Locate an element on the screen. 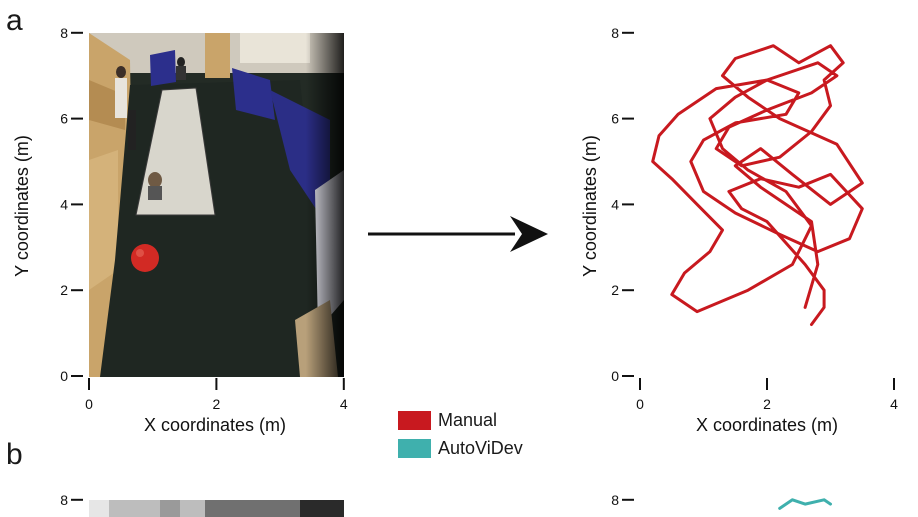 The width and height of the screenshot is (918, 517). legend: Manual AutoViDev is located at coordinates (460, 434).